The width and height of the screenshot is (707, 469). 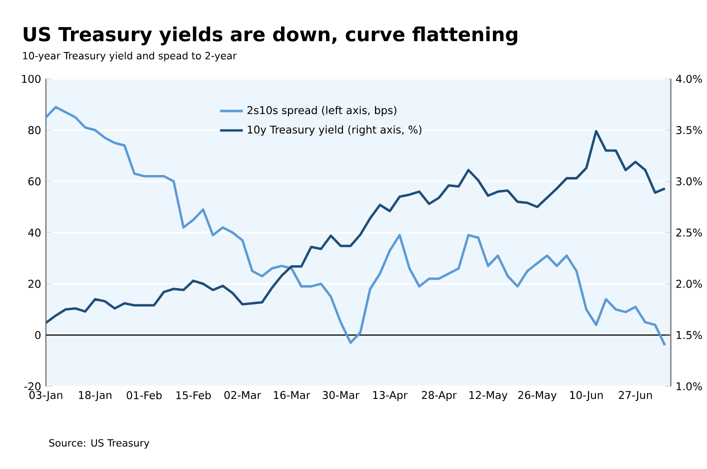 What do you see at coordinates (292, 394) in the screenshot?
I see `x-tick-label: 16-Mar` at bounding box center [292, 394].